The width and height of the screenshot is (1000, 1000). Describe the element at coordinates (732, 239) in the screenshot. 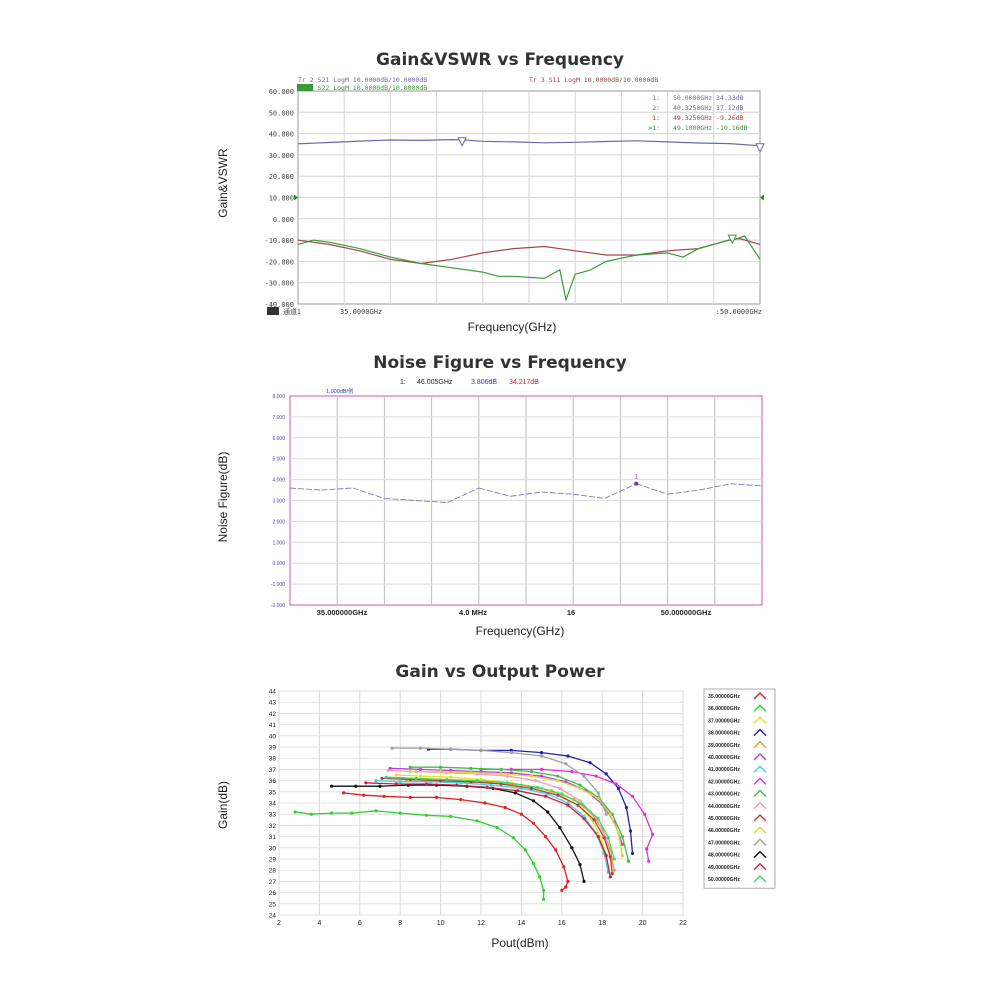

I see `chart1-marker-triangle` at that location.